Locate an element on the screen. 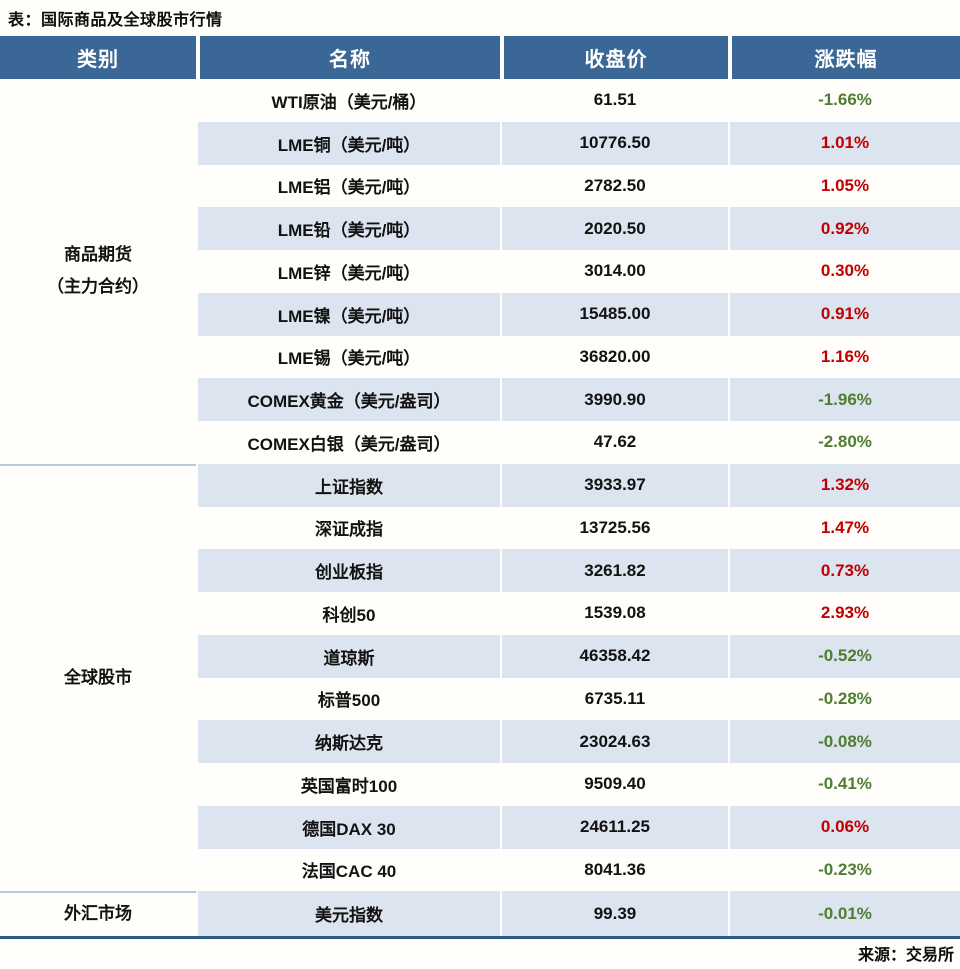 The image size is (960, 969). close-cell: 3014.00 is located at coordinates (614, 271).